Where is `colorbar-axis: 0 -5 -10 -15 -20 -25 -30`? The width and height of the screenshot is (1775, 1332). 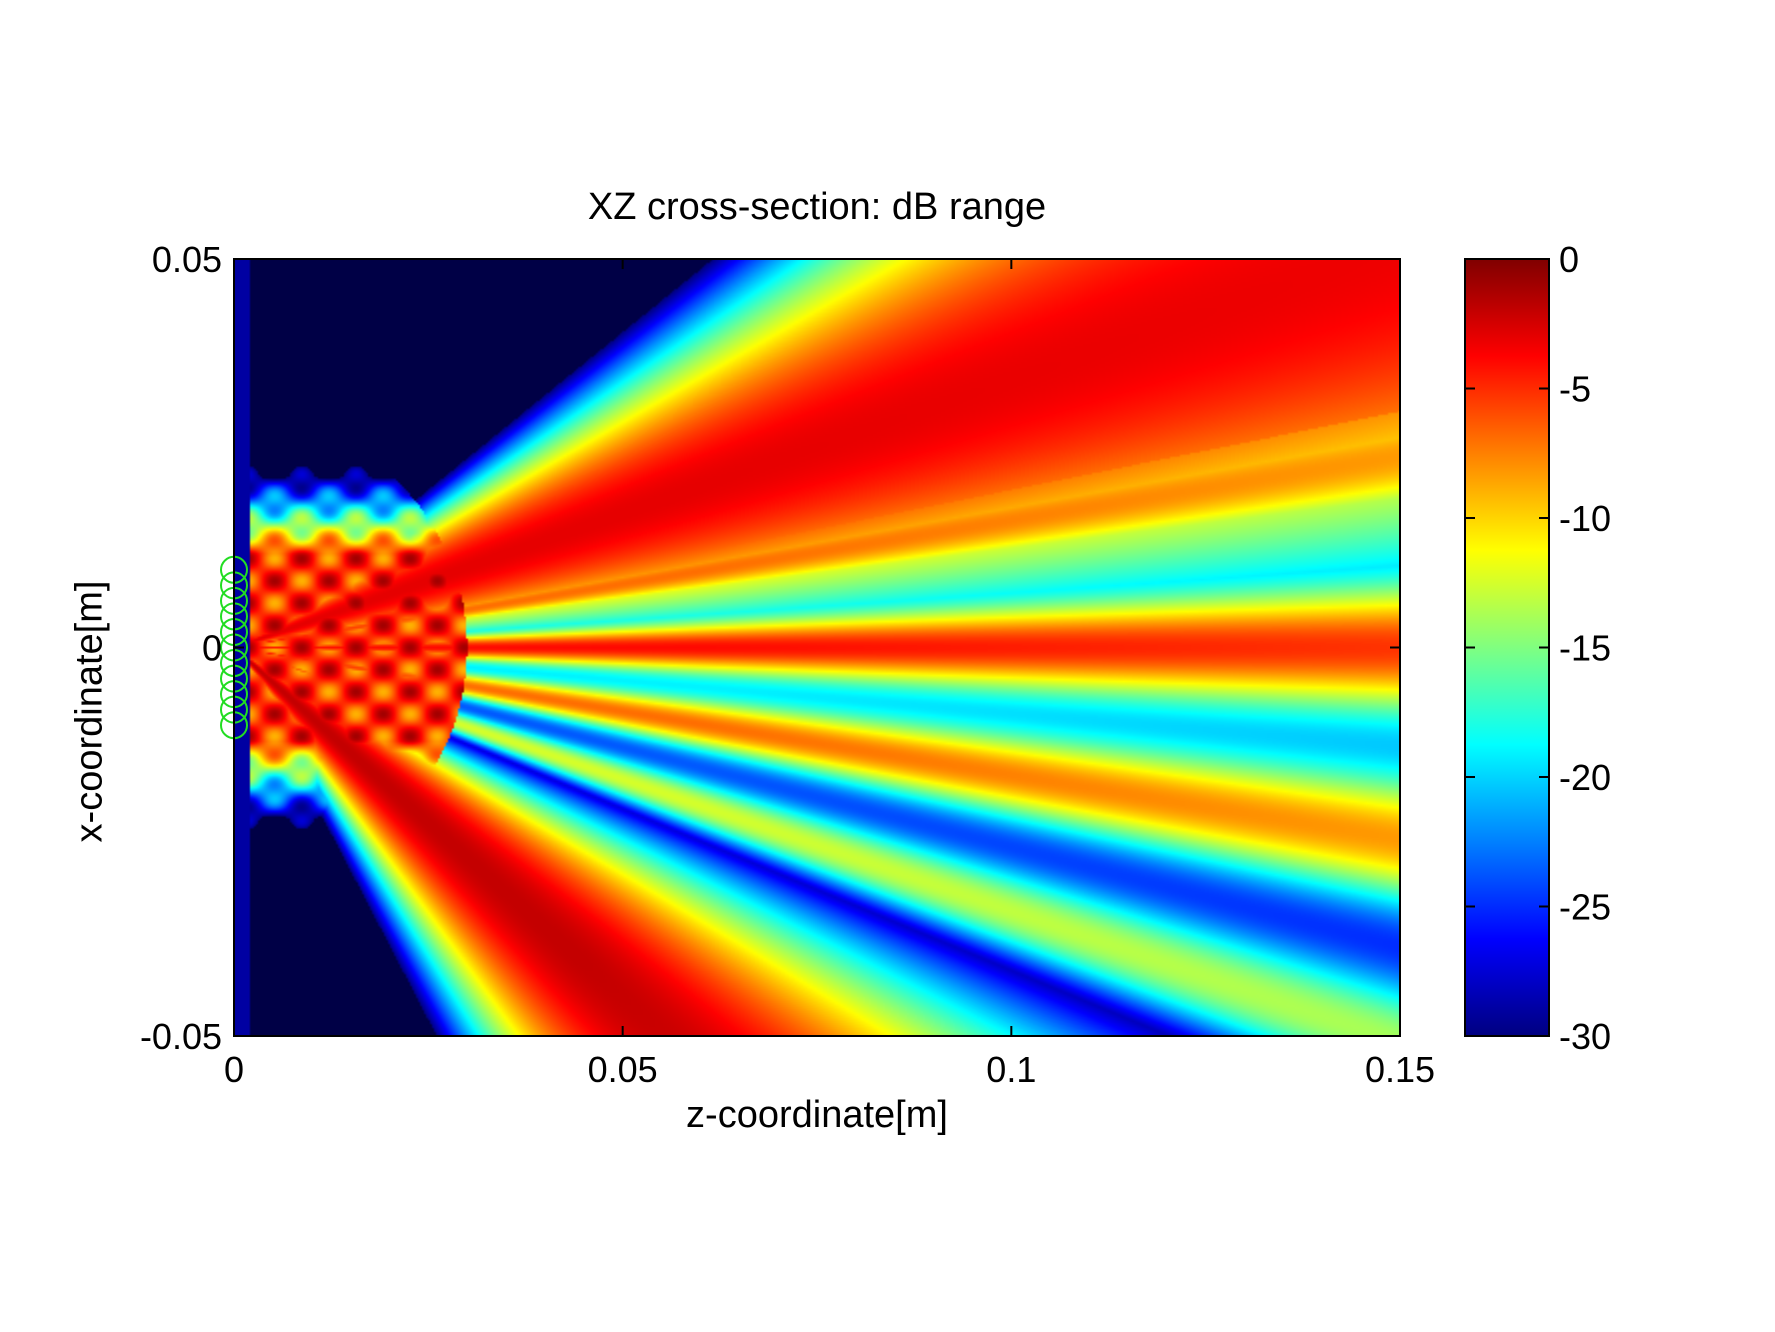
colorbar-axis: 0 -5 -10 -15 -20 -25 -30 is located at coordinates (1538, 648).